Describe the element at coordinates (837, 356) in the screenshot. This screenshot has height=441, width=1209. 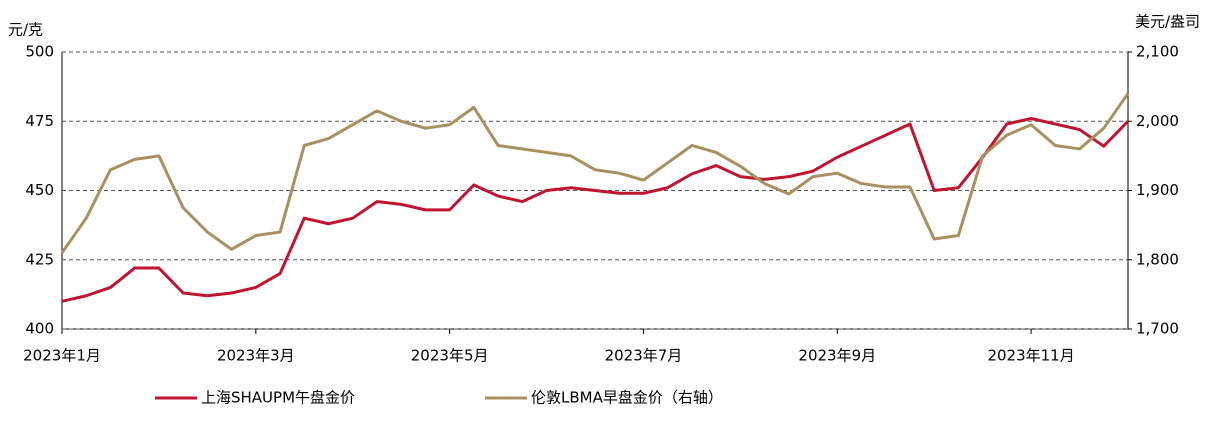
I see `x-tick-label: 2023年9月` at that location.